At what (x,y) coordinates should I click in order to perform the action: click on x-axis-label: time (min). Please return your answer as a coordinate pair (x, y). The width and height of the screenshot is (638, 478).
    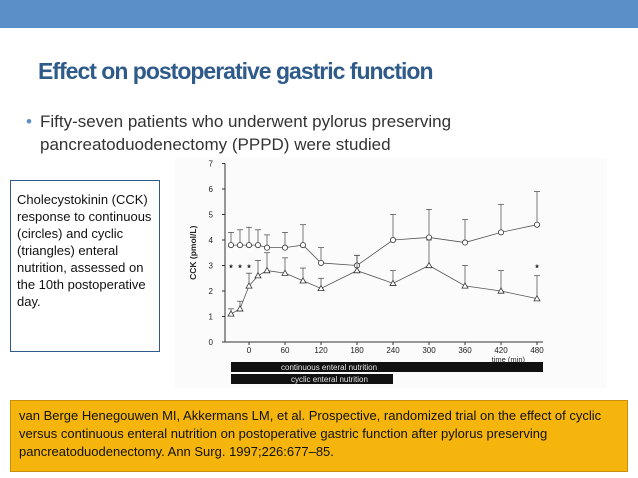
    Looking at the image, I should click on (509, 359).